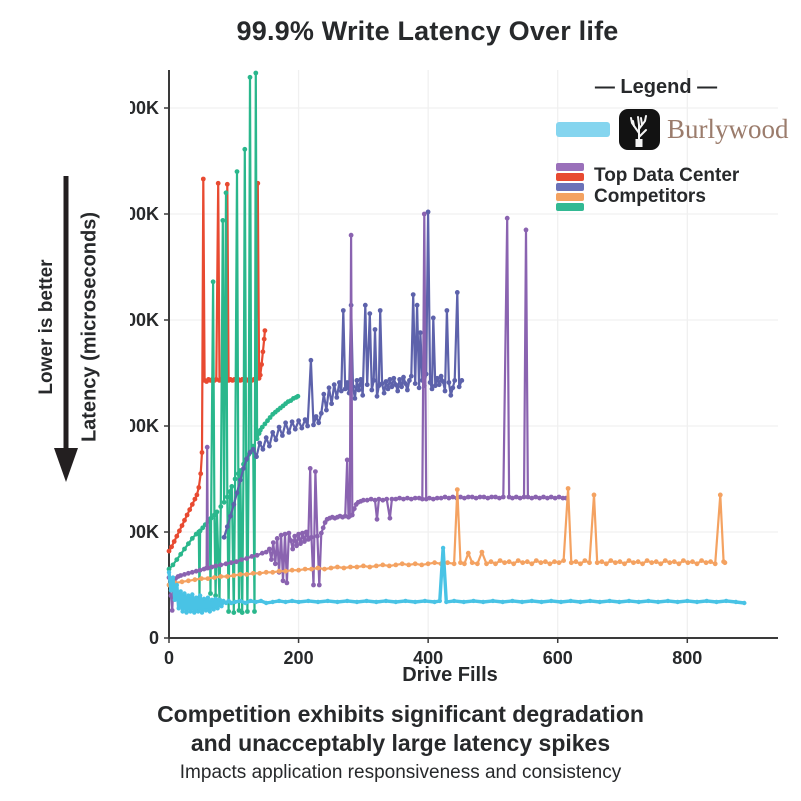 Image resolution: width=801 pixels, height=801 pixels. What do you see at coordinates (144, 214) in the screenshot?
I see `y-tick-label: 400K` at bounding box center [144, 214].